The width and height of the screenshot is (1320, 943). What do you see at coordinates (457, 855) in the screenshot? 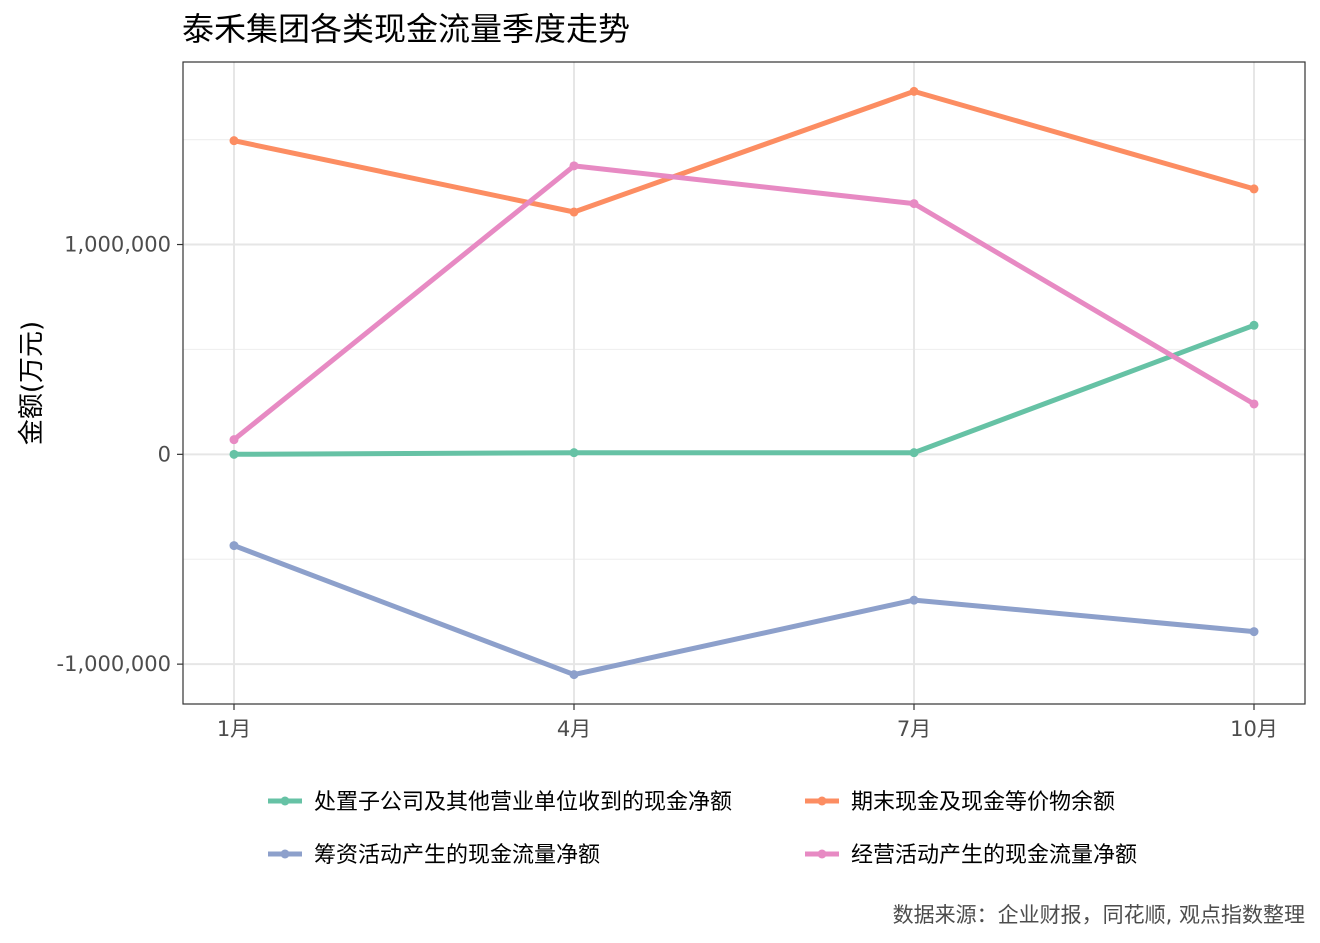
I see `legend-label: 筹资活动产生的现金流量净额` at bounding box center [457, 855].